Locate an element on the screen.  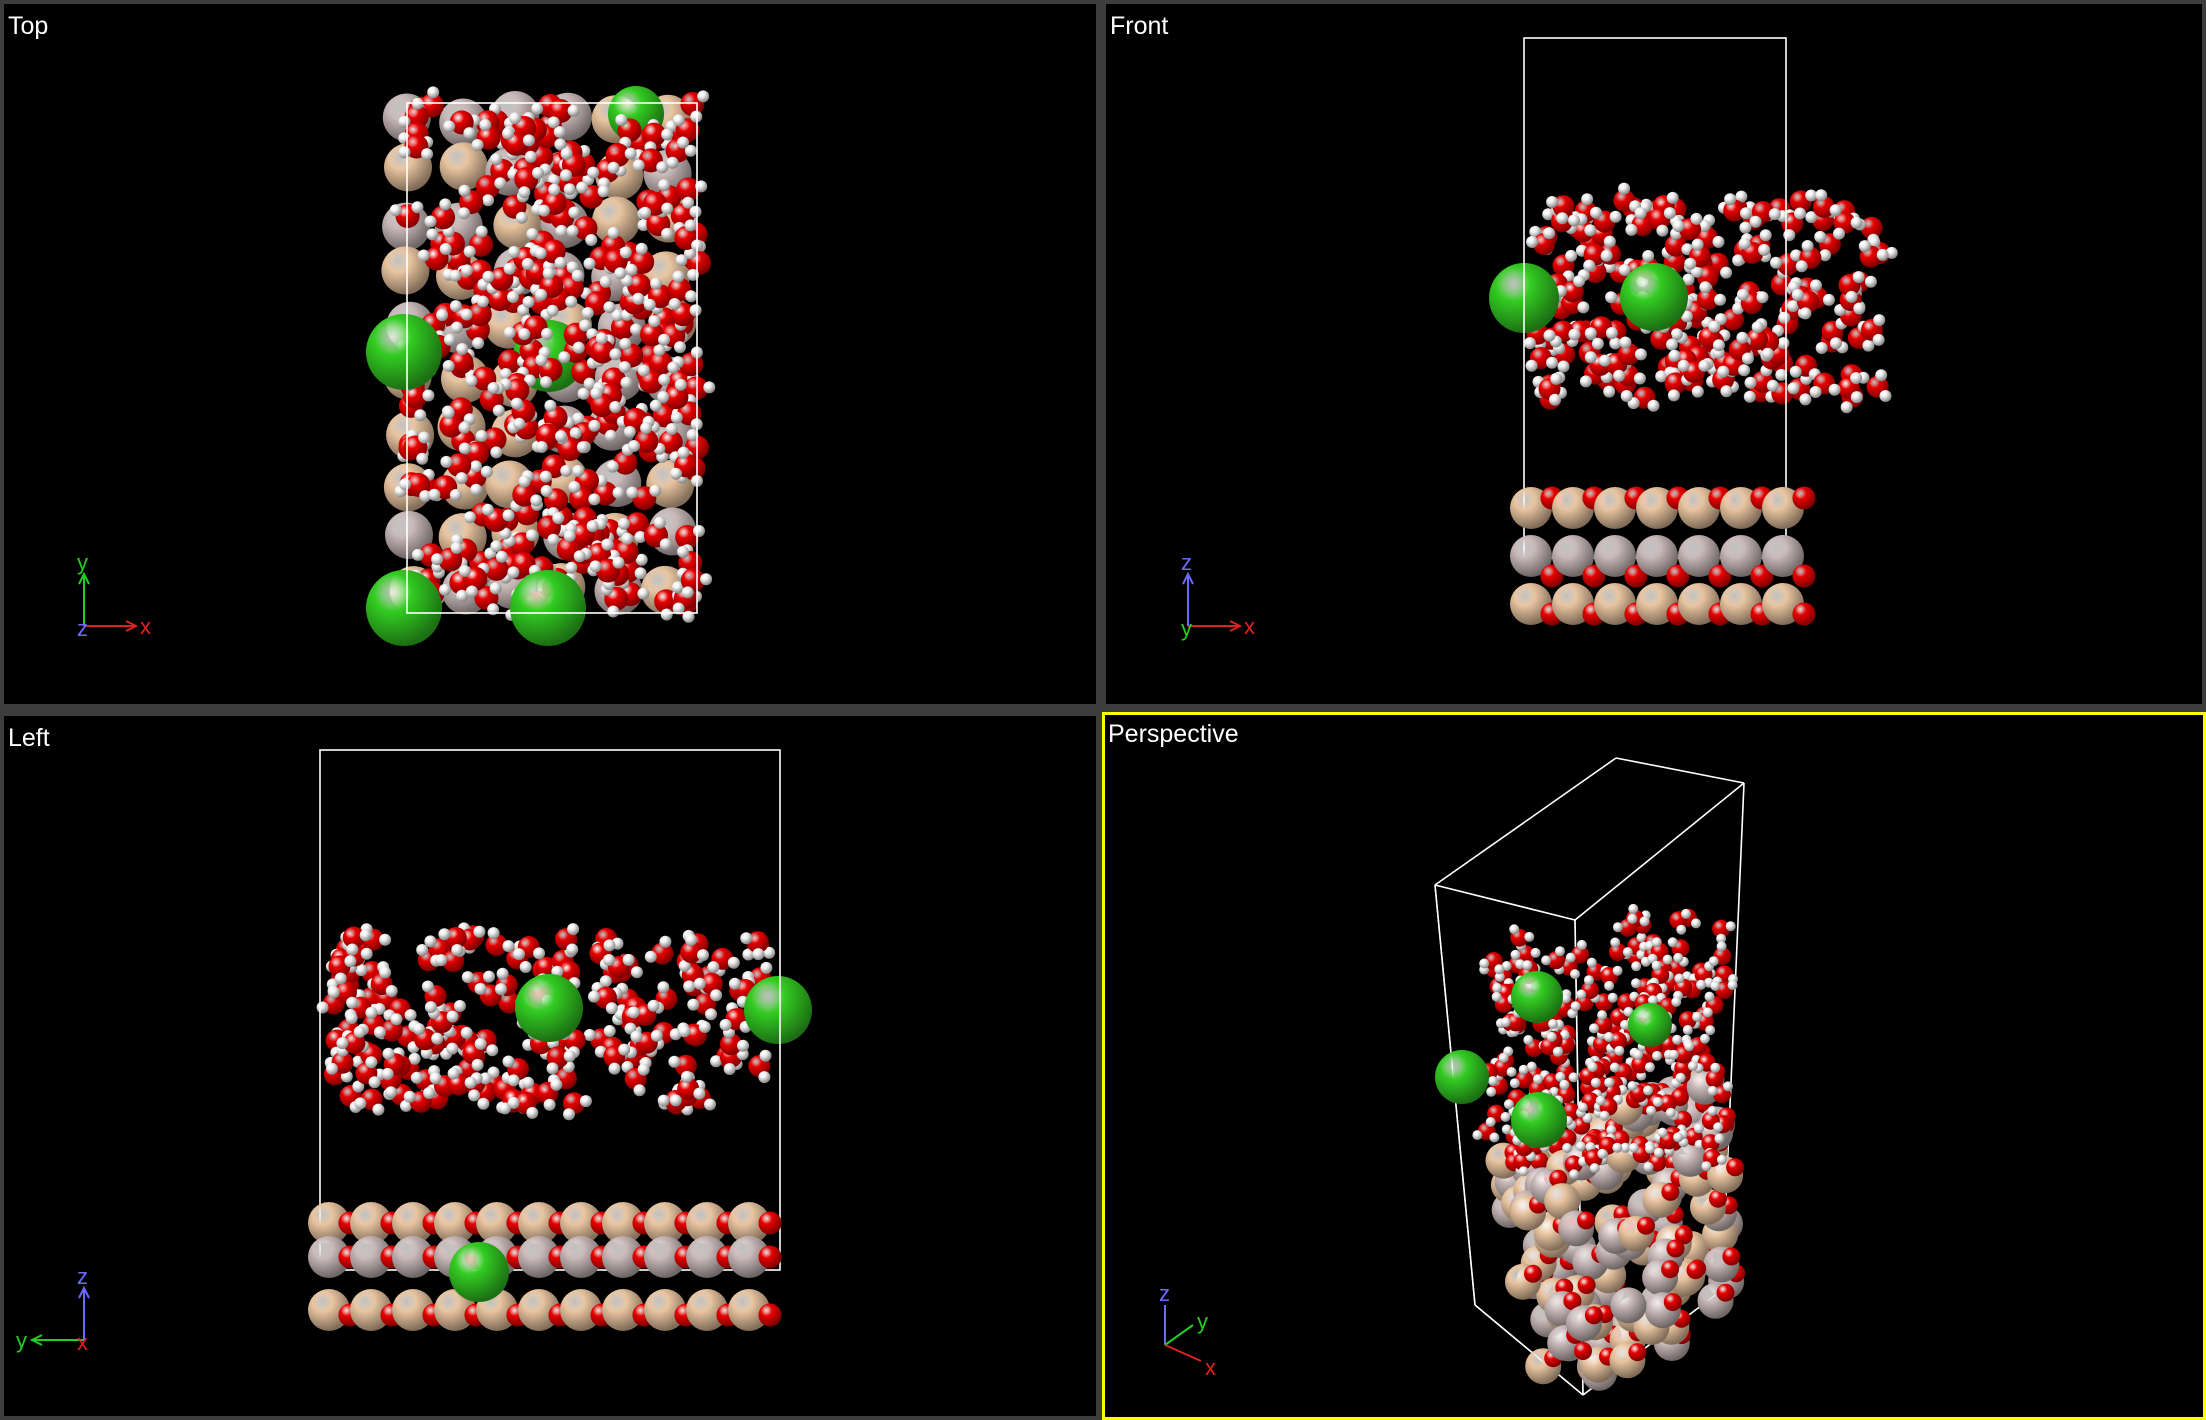
axis-triad: y z x is located at coordinates (53, 1309).